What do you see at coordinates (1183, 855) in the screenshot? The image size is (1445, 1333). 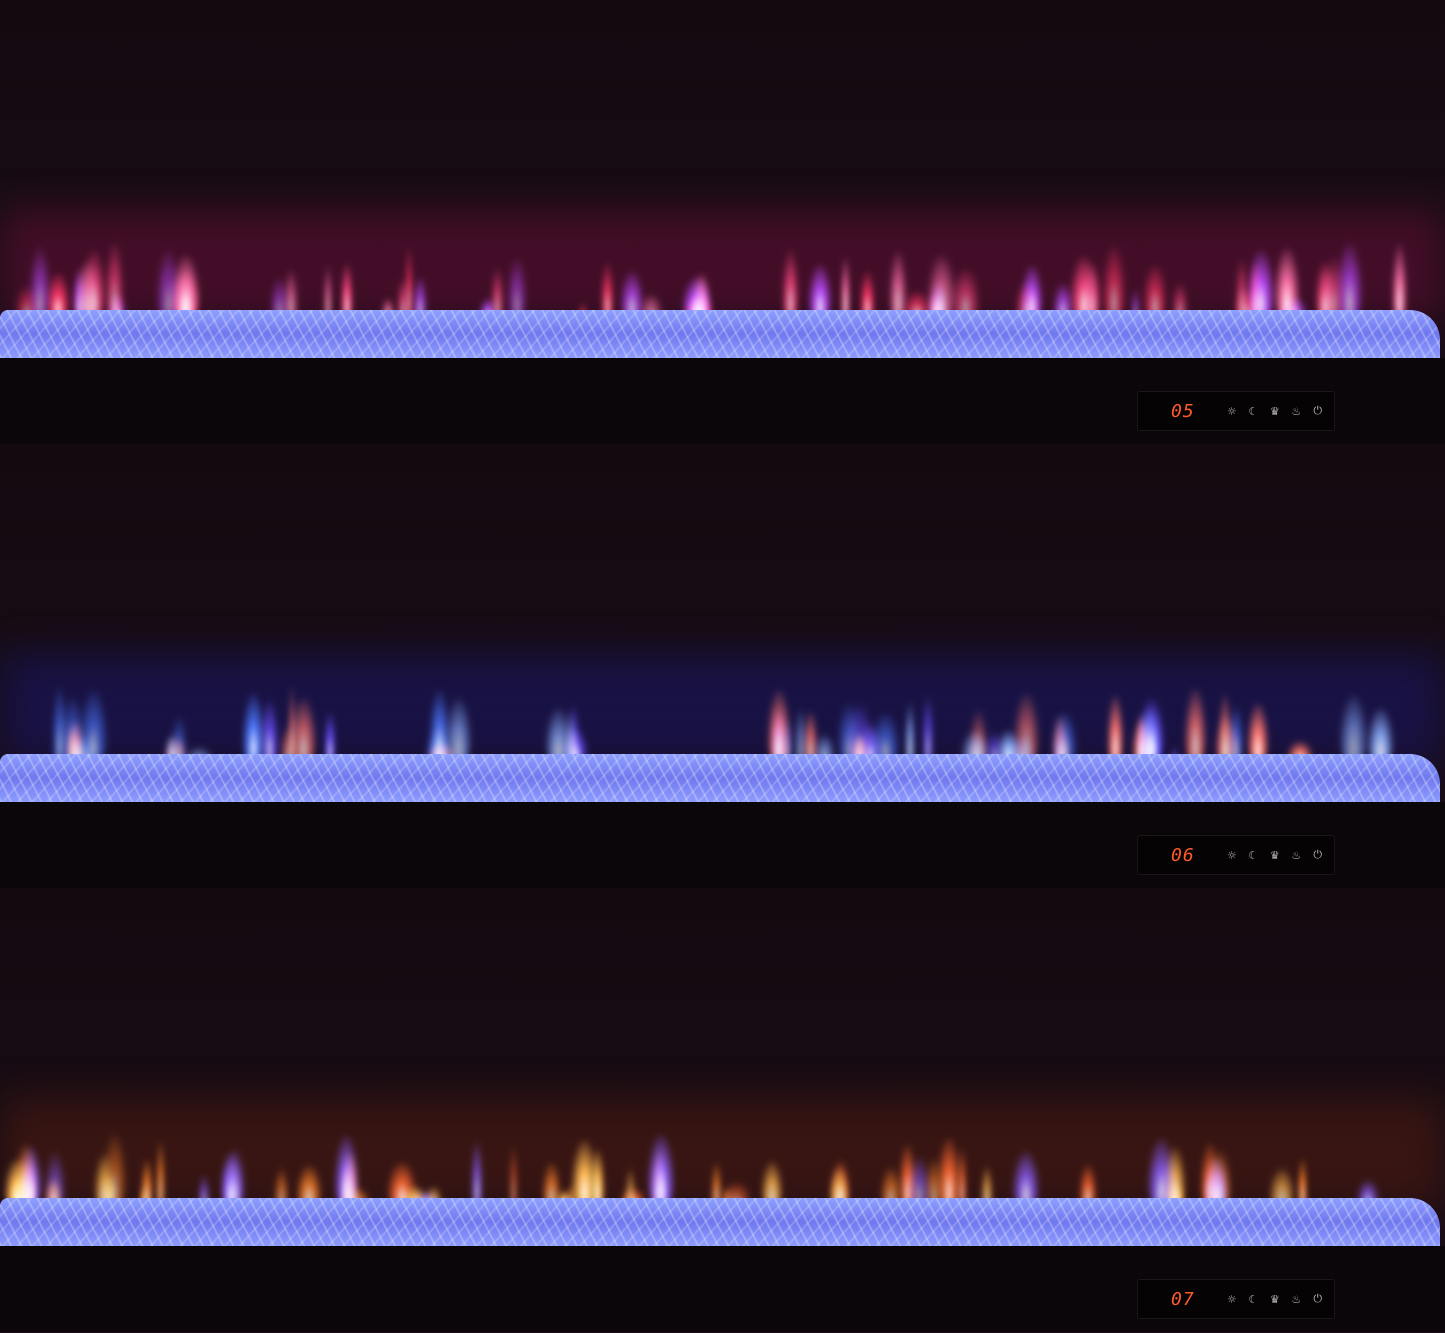 I see `led-display: 06` at bounding box center [1183, 855].